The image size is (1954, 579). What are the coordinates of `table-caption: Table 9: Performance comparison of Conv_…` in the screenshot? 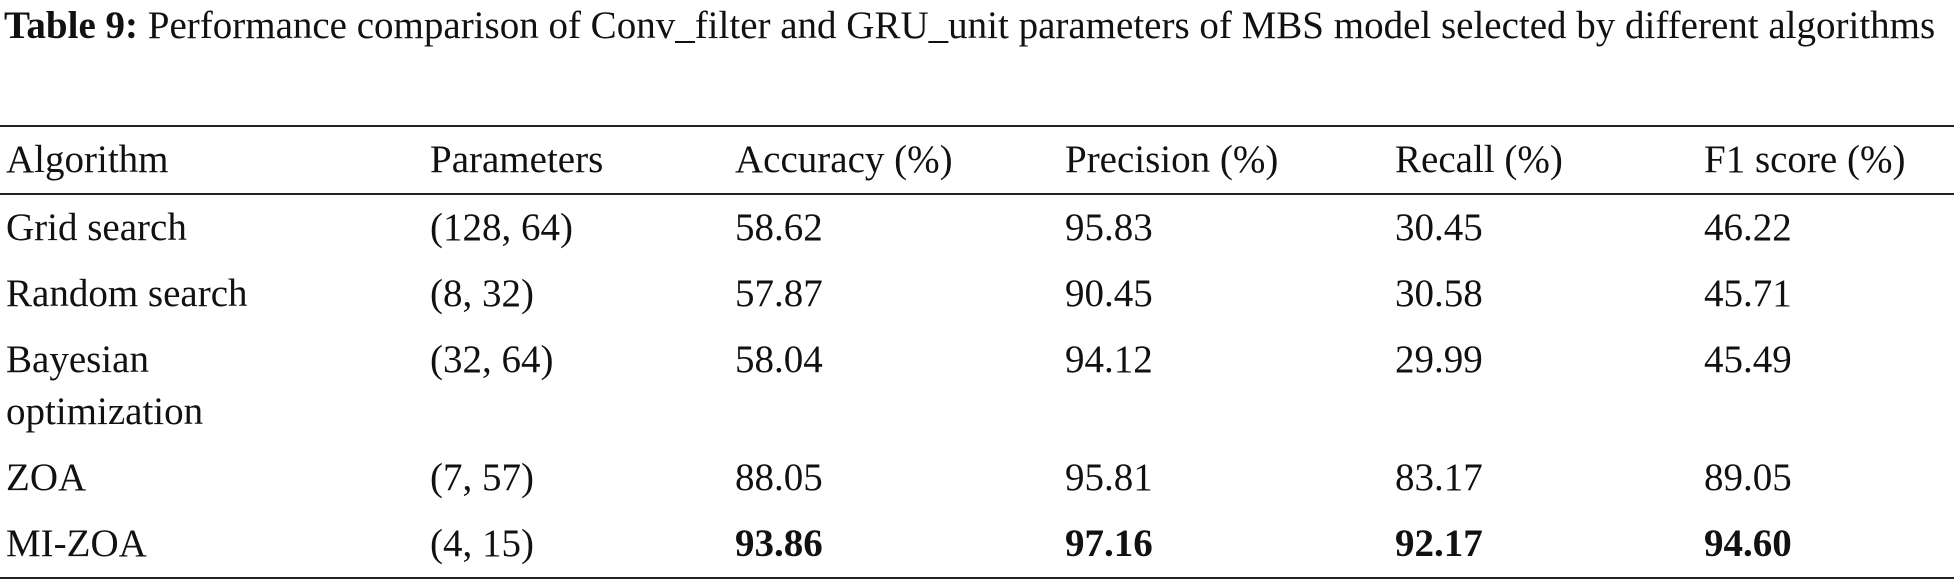 It's located at (978, 26).